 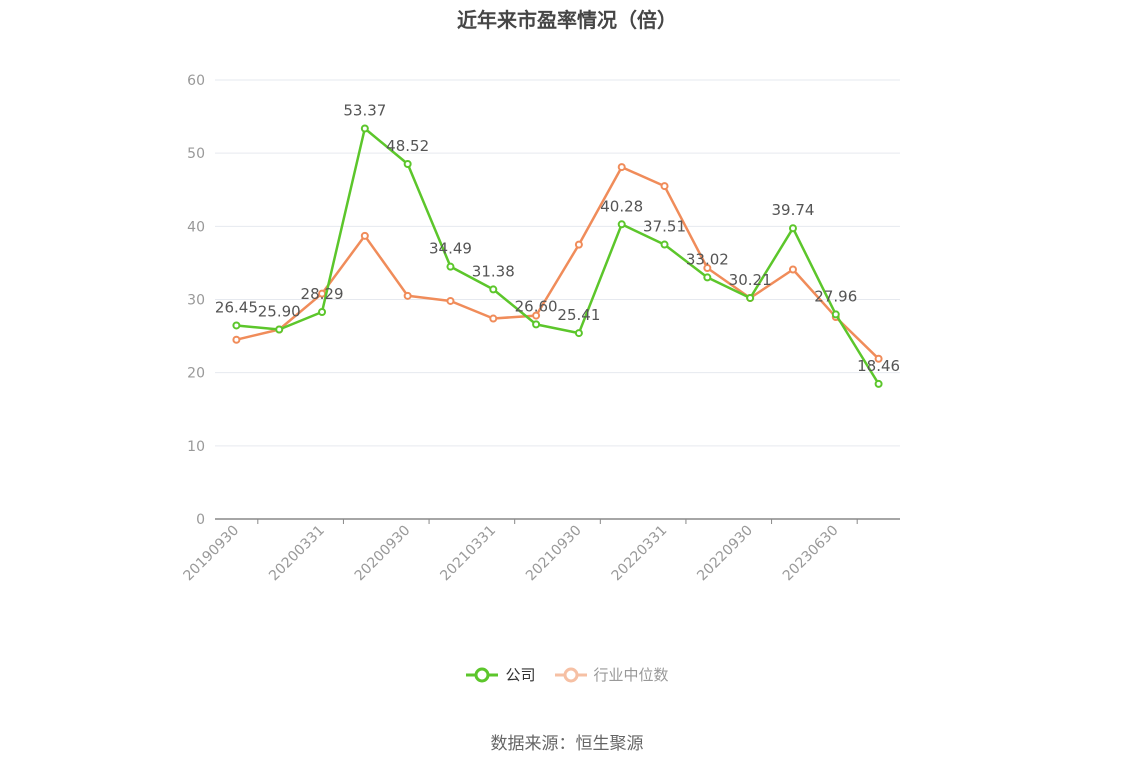 What do you see at coordinates (536, 306) in the screenshot?
I see `data-label: 26.60` at bounding box center [536, 306].